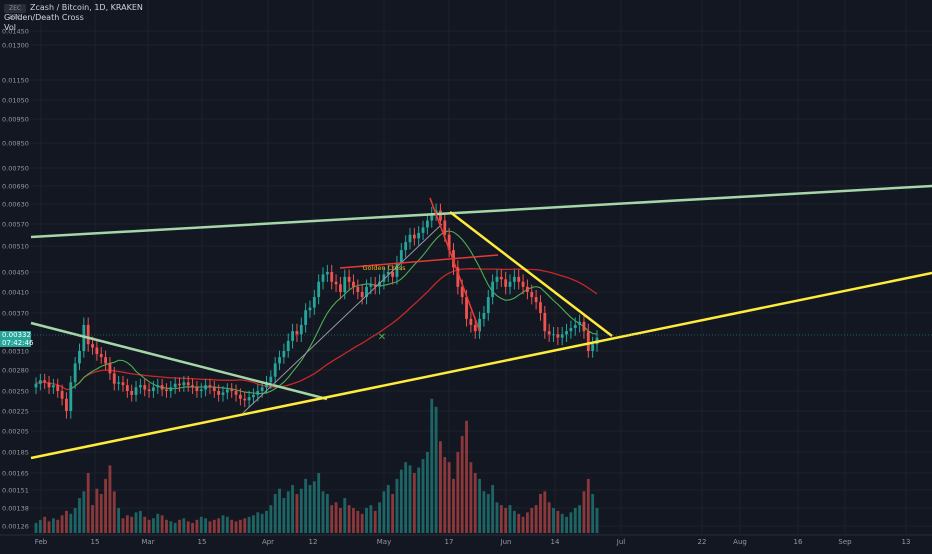 This screenshot has height=554, width=932. Describe the element at coordinates (86, 7) in the screenshot. I see `chart-title: Zcash / Bitcoin, 1D, KRAKEN` at that location.